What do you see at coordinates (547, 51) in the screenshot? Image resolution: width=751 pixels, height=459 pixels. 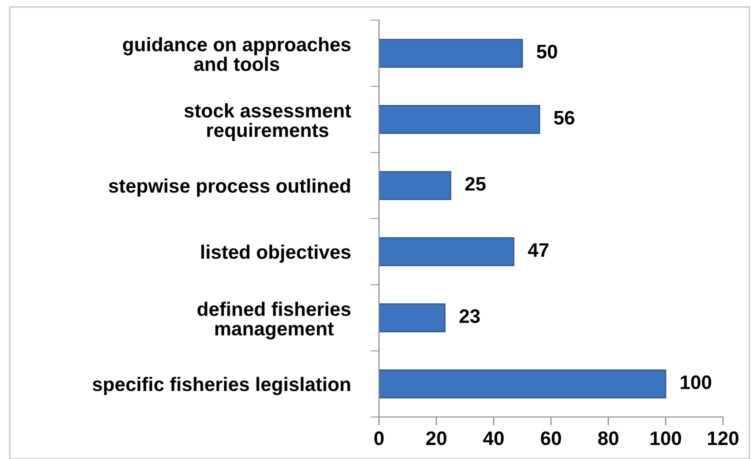 I see `data-label: 50` at bounding box center [547, 51].